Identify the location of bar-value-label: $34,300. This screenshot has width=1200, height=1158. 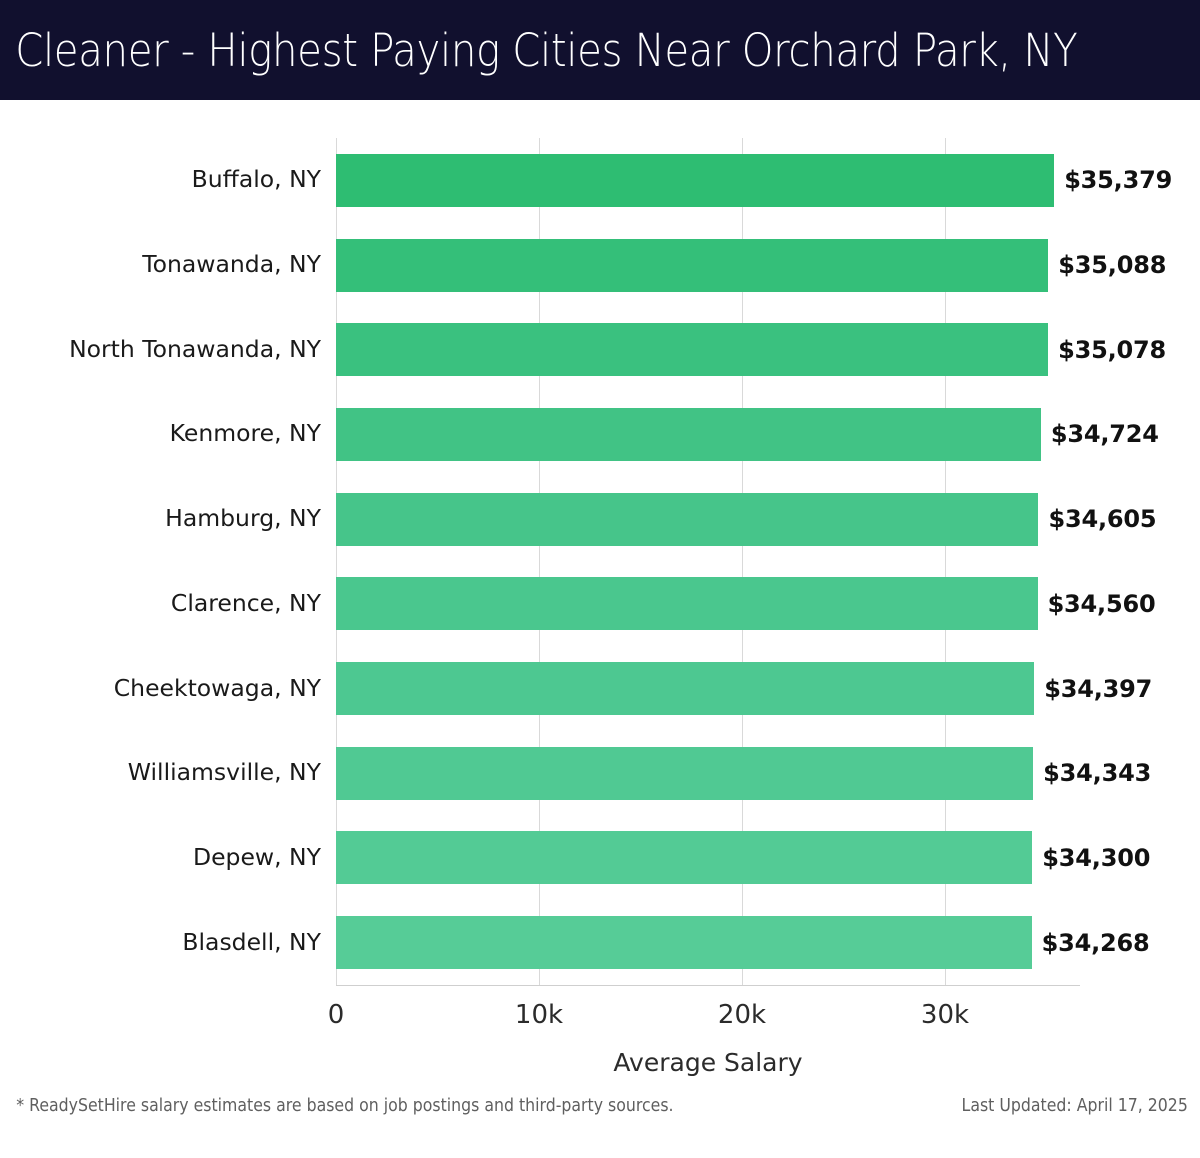
(1096, 857).